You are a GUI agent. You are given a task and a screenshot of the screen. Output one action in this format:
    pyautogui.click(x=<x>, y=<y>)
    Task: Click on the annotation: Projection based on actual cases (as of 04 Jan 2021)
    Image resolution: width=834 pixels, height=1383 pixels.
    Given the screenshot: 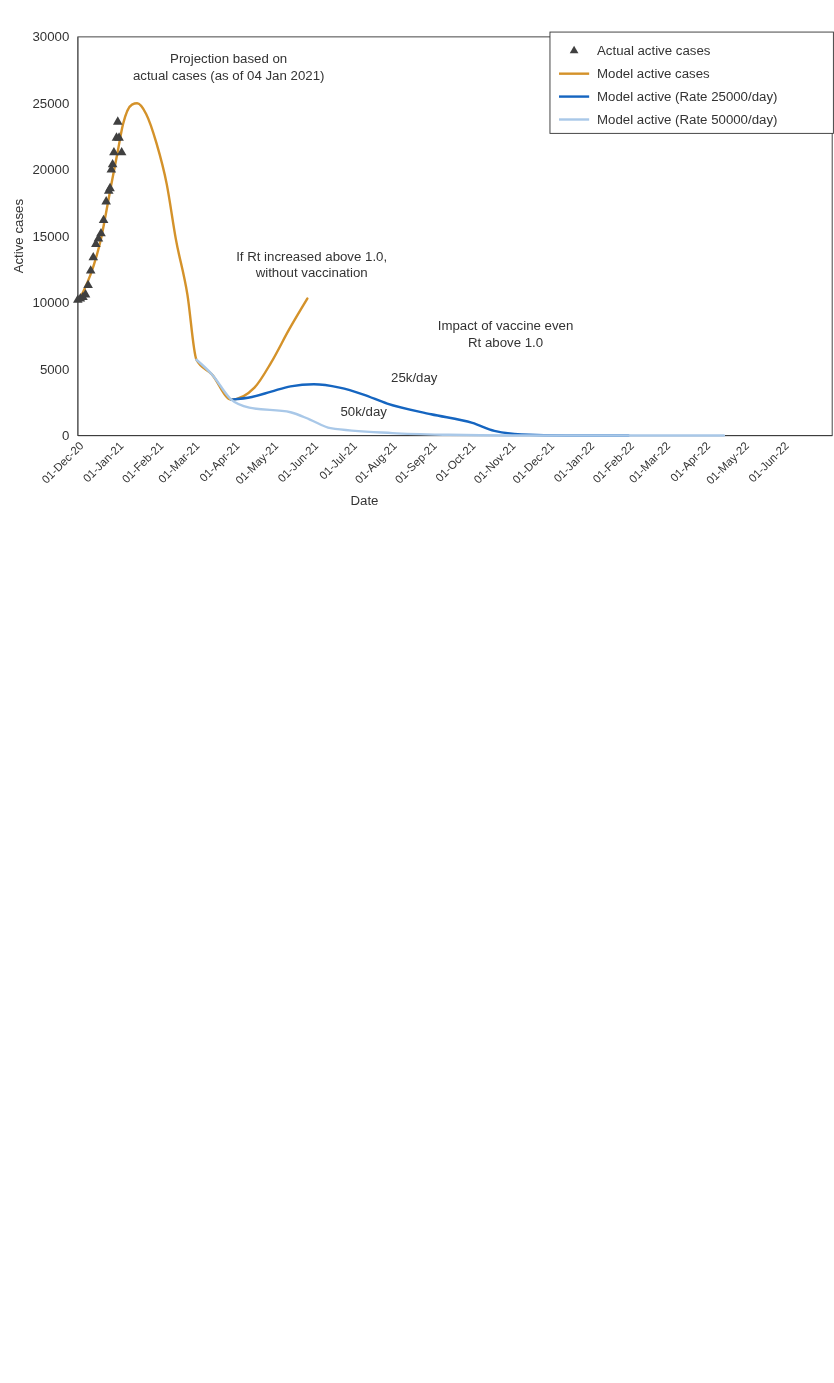 What is the action you would take?
    pyautogui.click(x=228, y=67)
    